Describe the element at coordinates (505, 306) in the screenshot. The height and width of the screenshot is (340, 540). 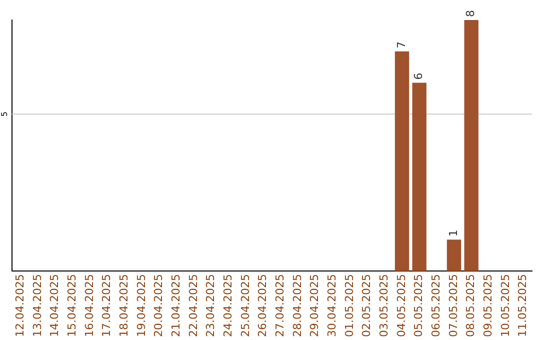
I see `x-tick-label: 10.05.2025` at that location.